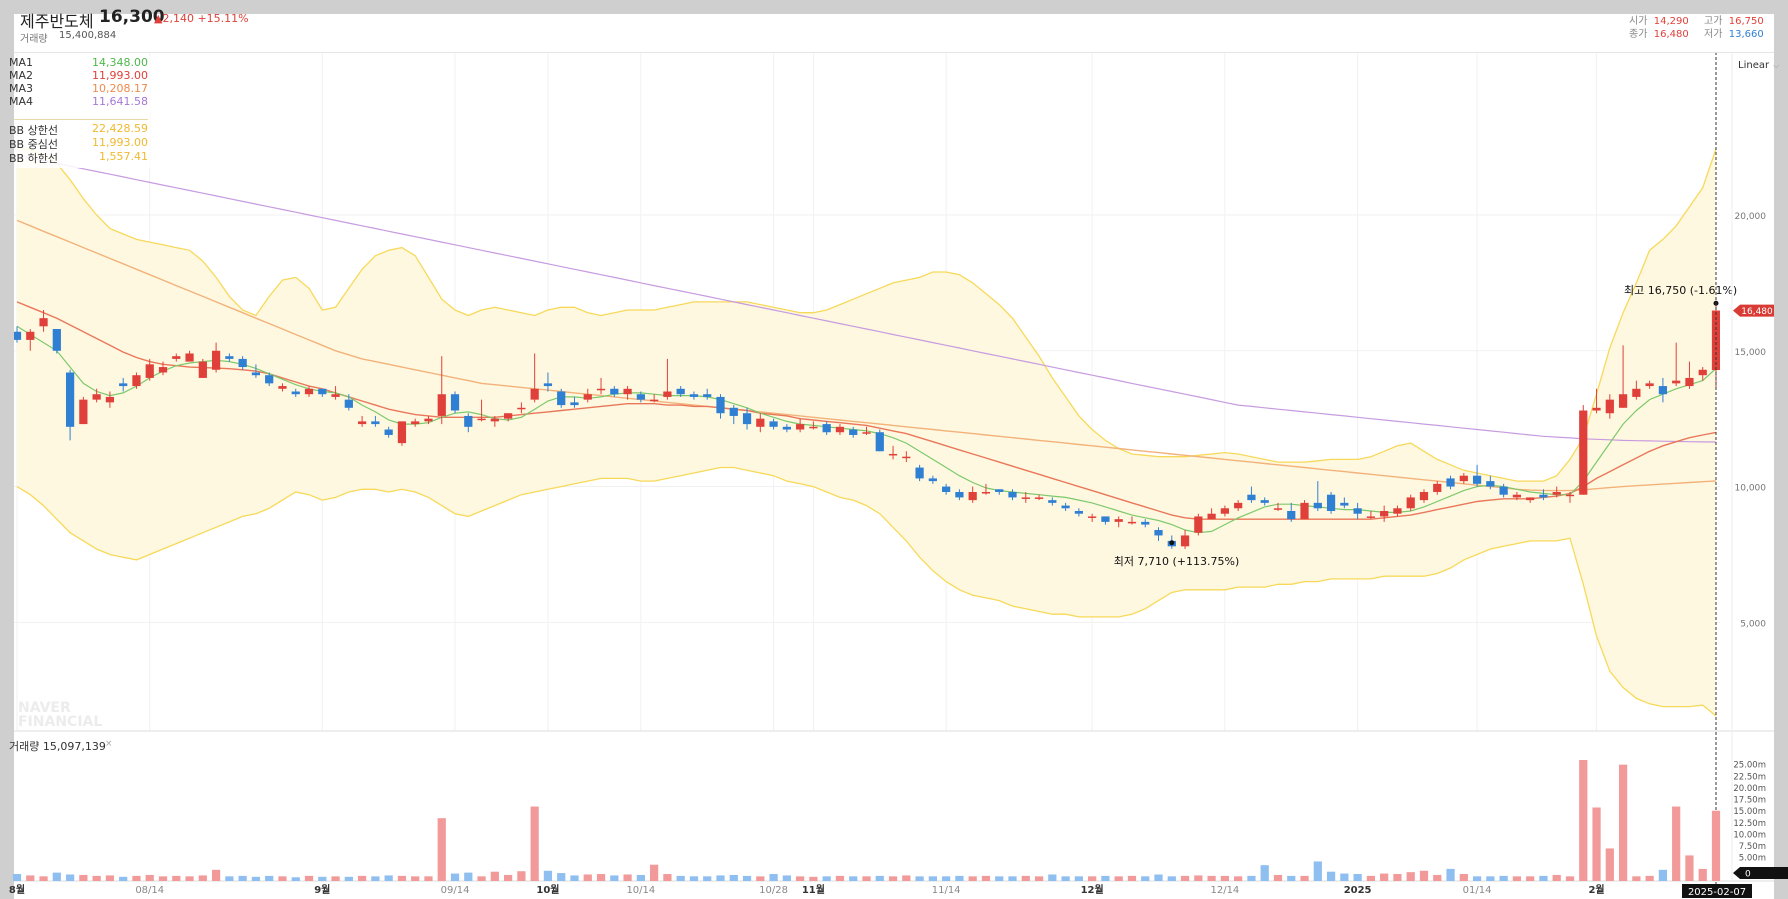 The image size is (1788, 899). I want to click on low-price: 저가 13,660, so click(1734, 32).